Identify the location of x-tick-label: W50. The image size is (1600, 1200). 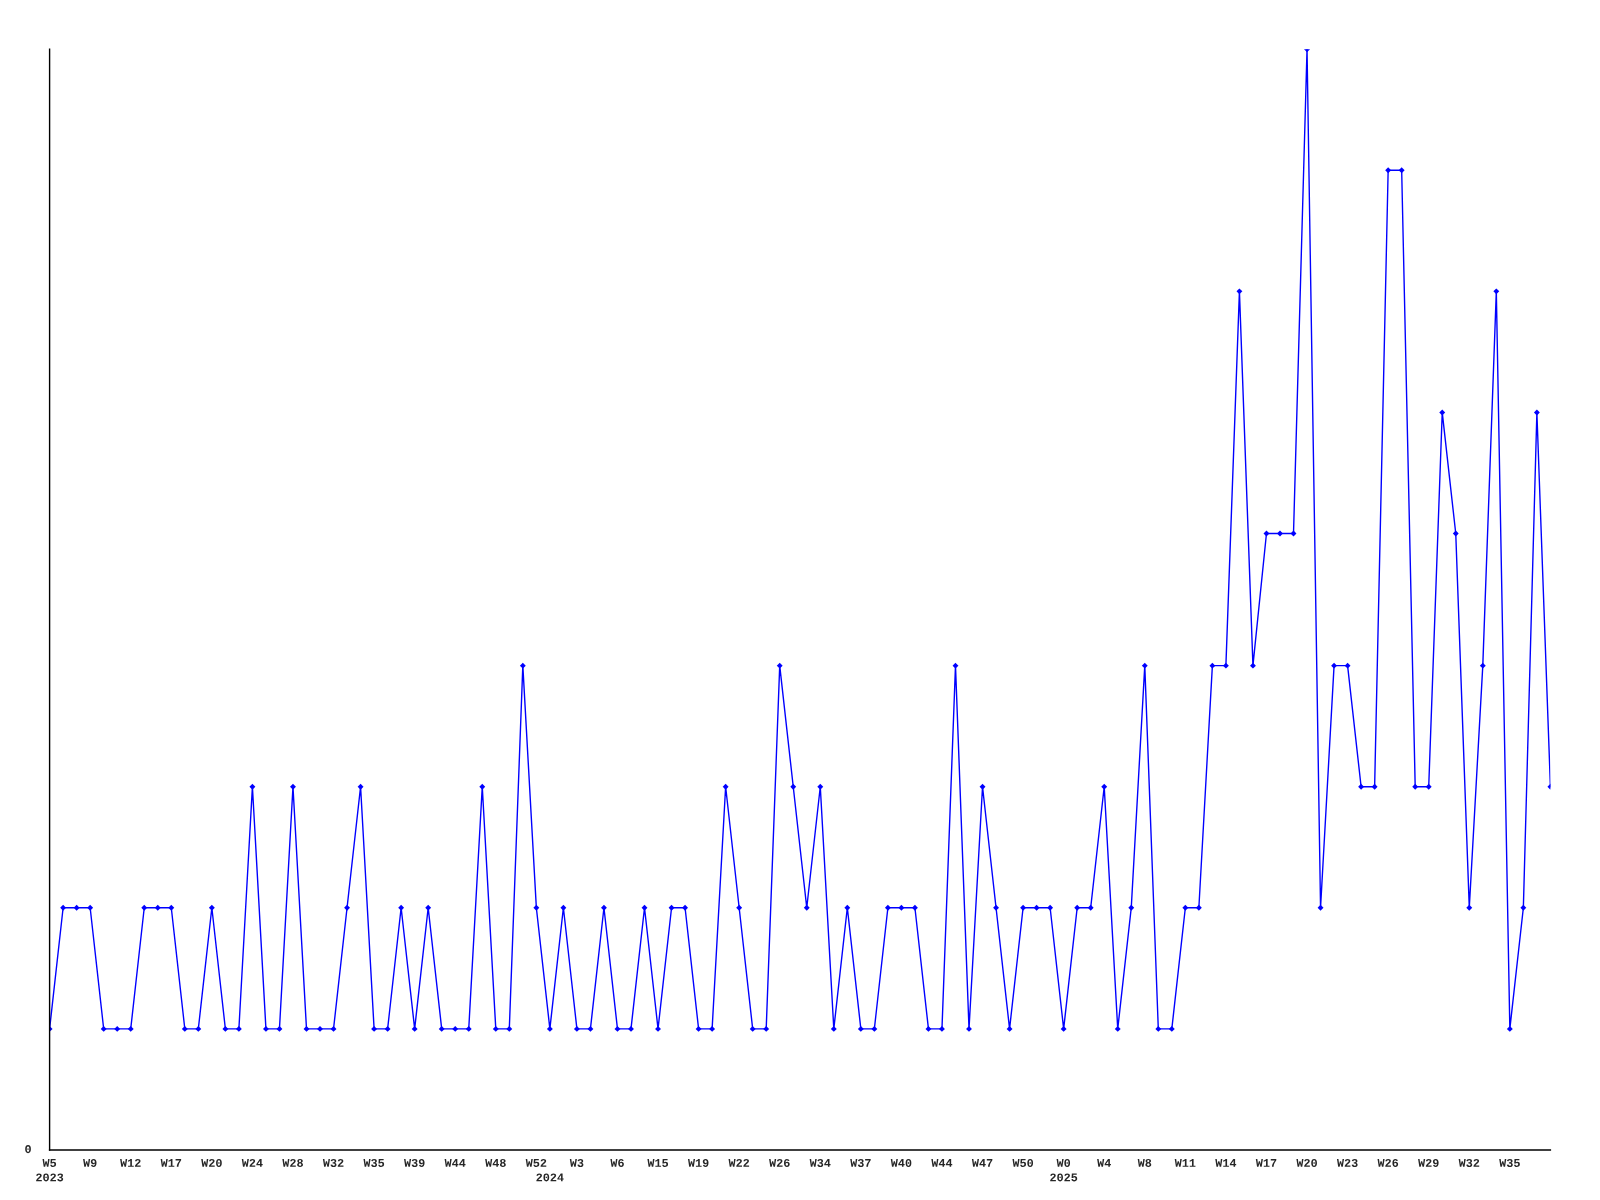
(1023, 1162).